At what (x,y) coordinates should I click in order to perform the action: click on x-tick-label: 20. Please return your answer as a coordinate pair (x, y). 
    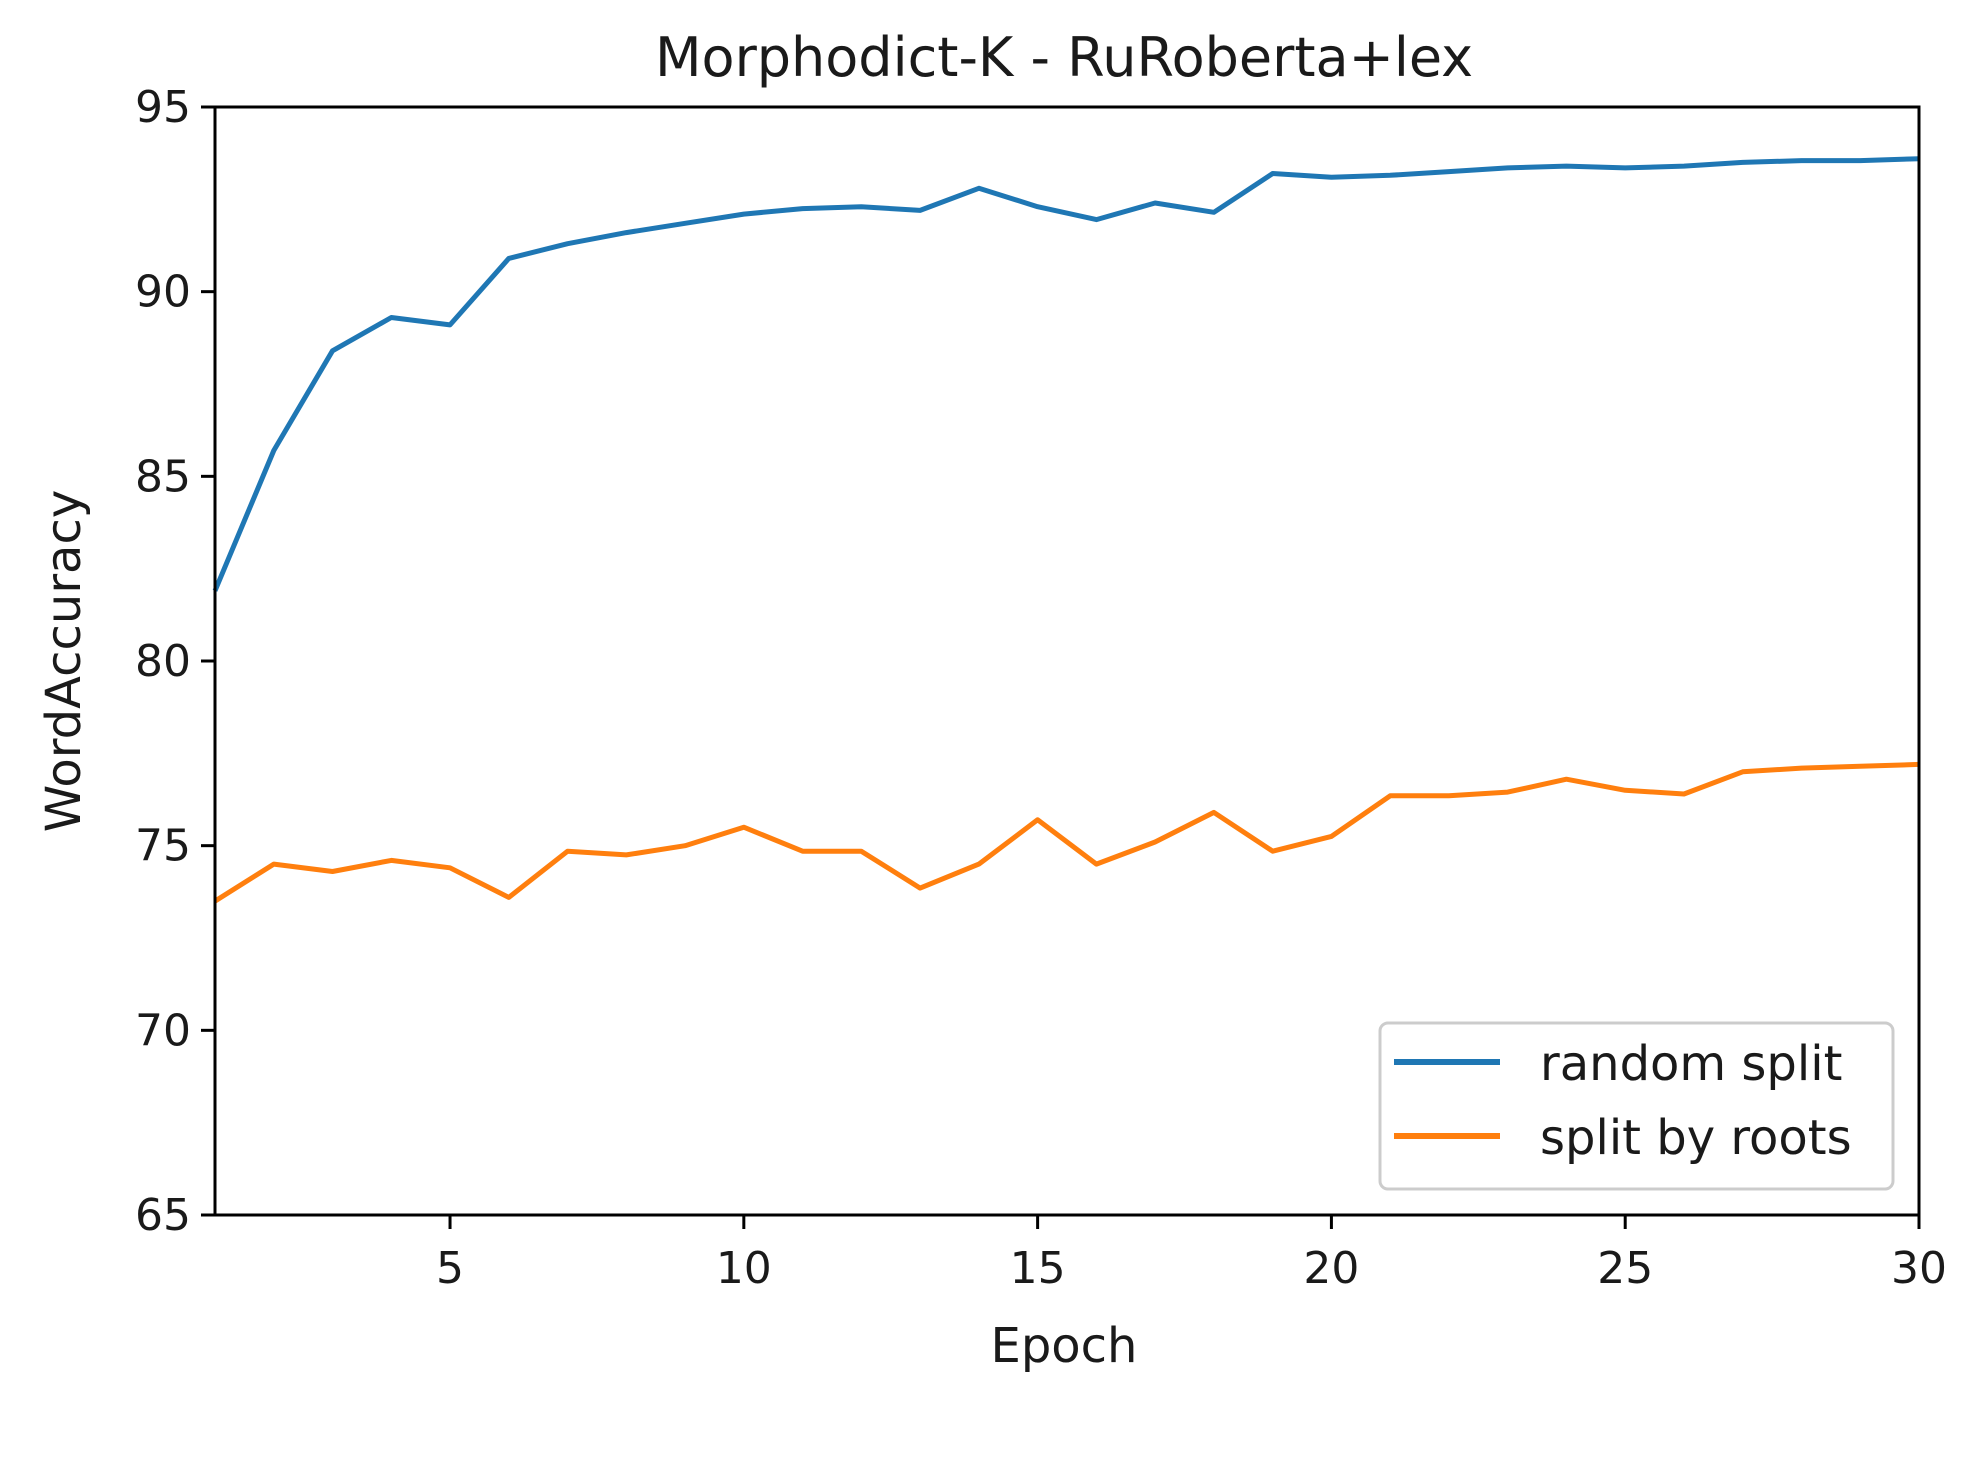
    Looking at the image, I should click on (1331, 1268).